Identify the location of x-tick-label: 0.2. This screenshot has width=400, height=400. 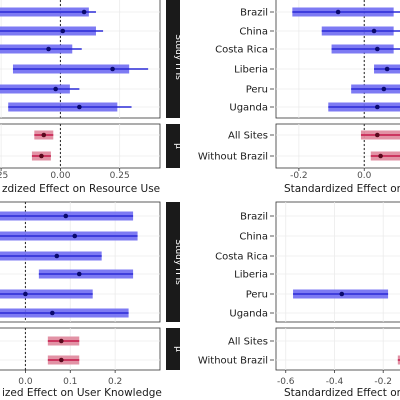
(115, 382).